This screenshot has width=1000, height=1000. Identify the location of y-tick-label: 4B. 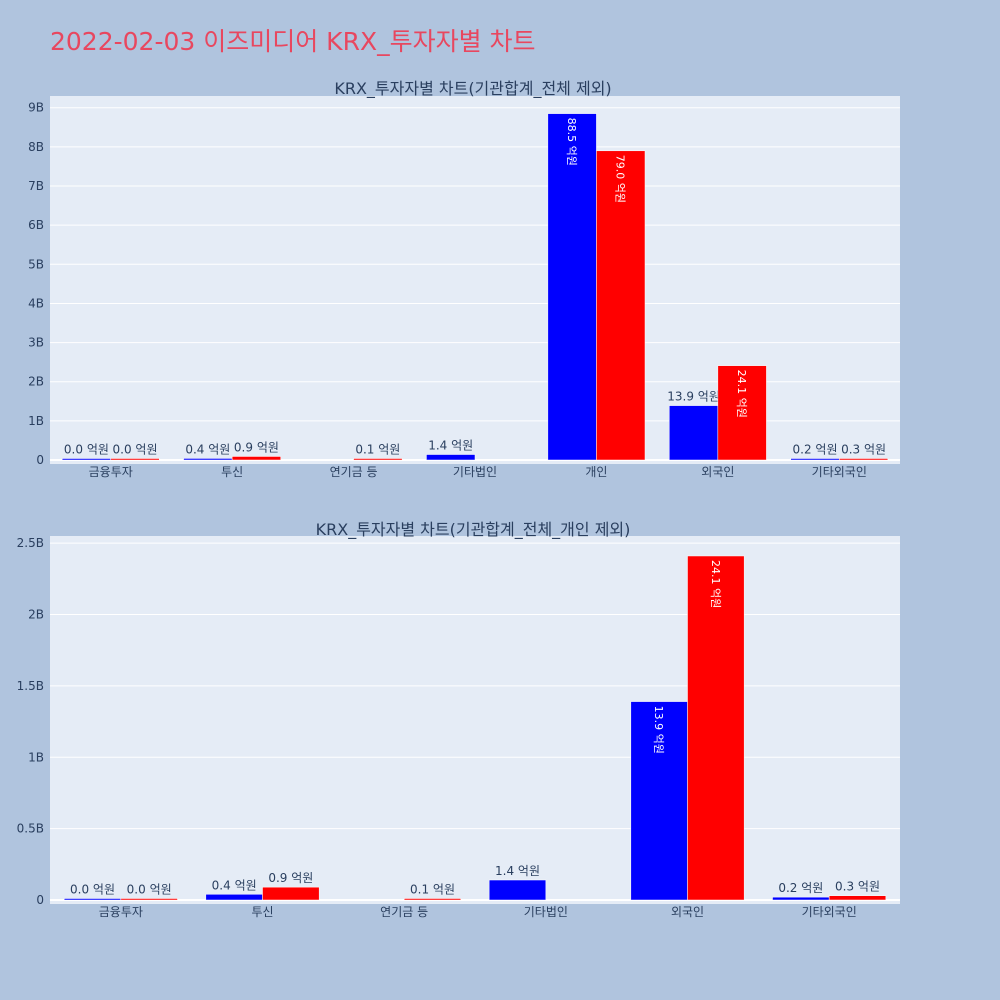
(36, 303).